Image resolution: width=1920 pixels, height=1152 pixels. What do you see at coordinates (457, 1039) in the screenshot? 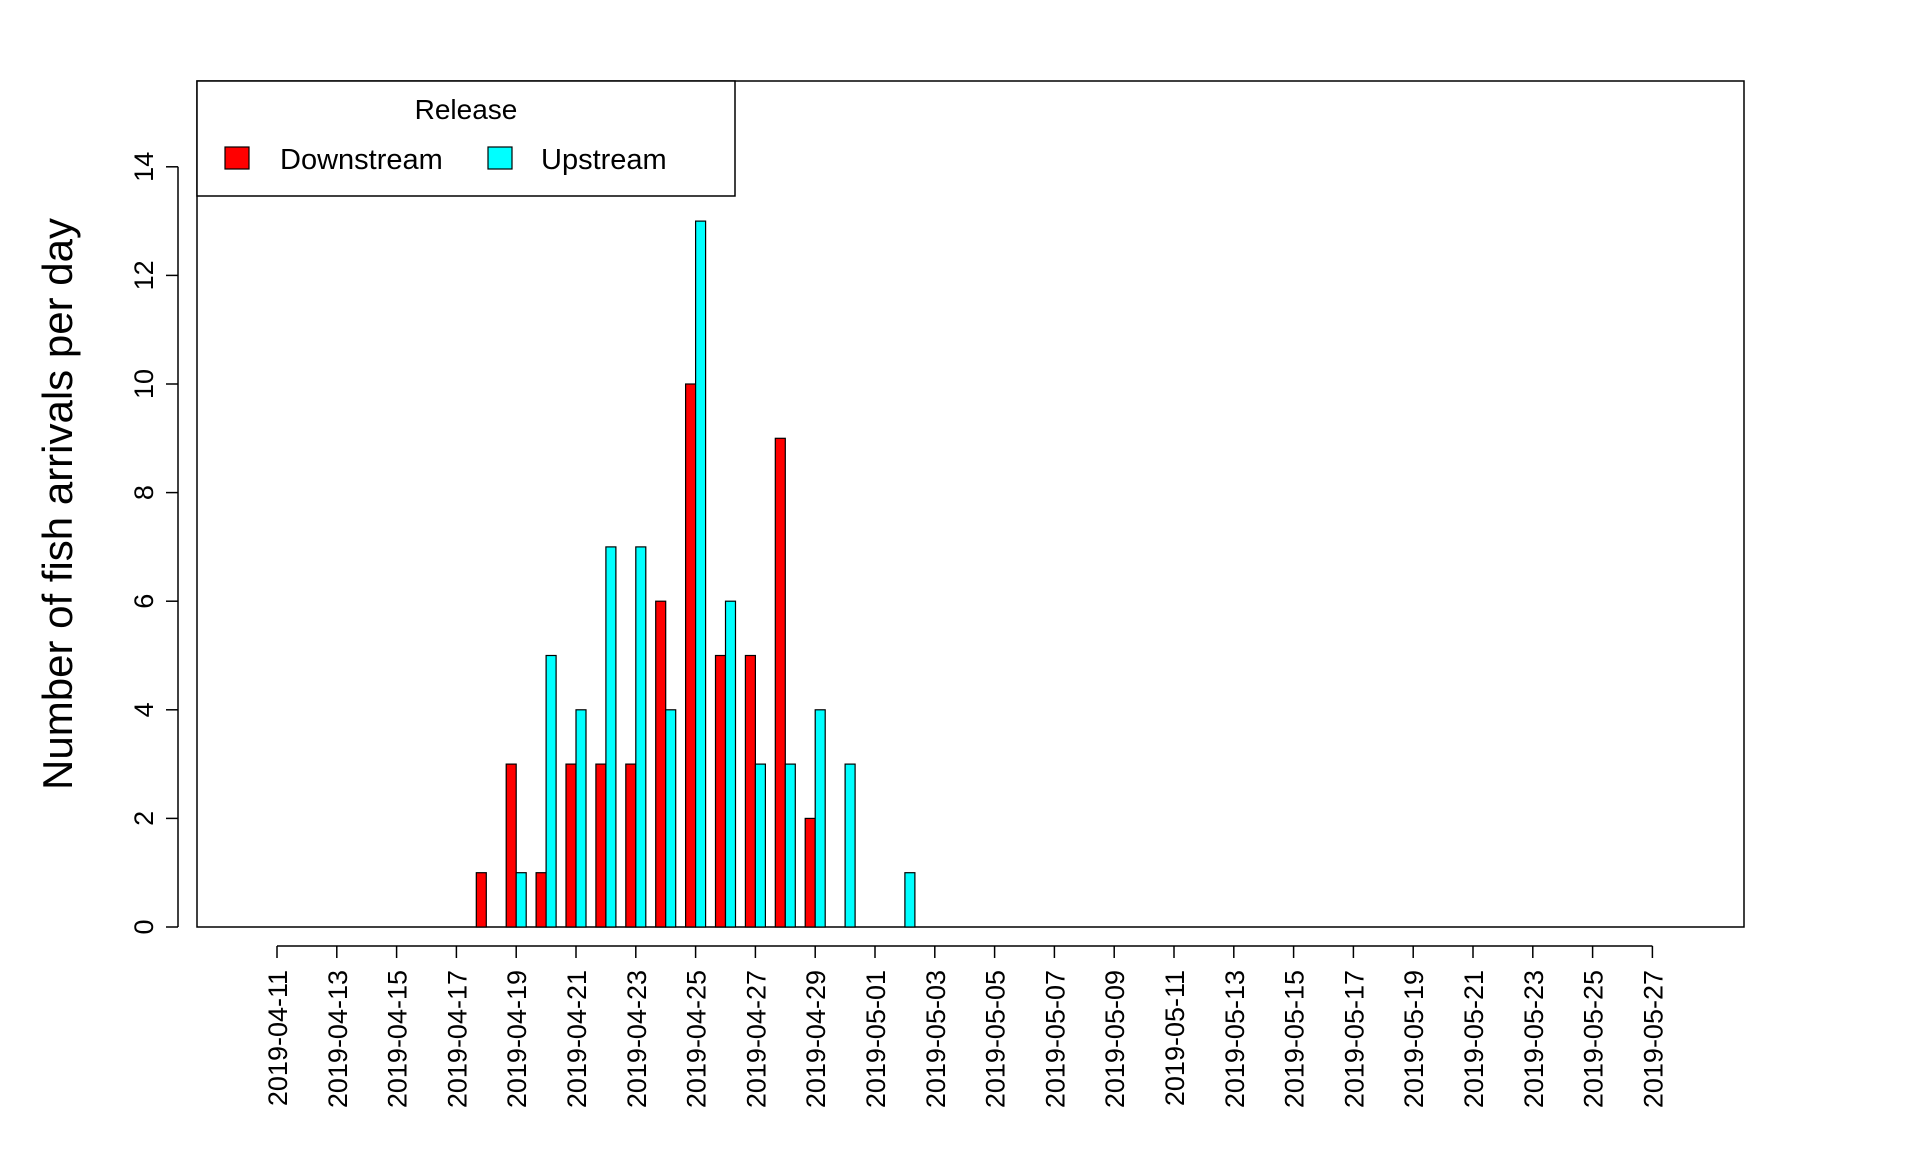
I see `x-tick-label: 2019-04-17` at bounding box center [457, 1039].